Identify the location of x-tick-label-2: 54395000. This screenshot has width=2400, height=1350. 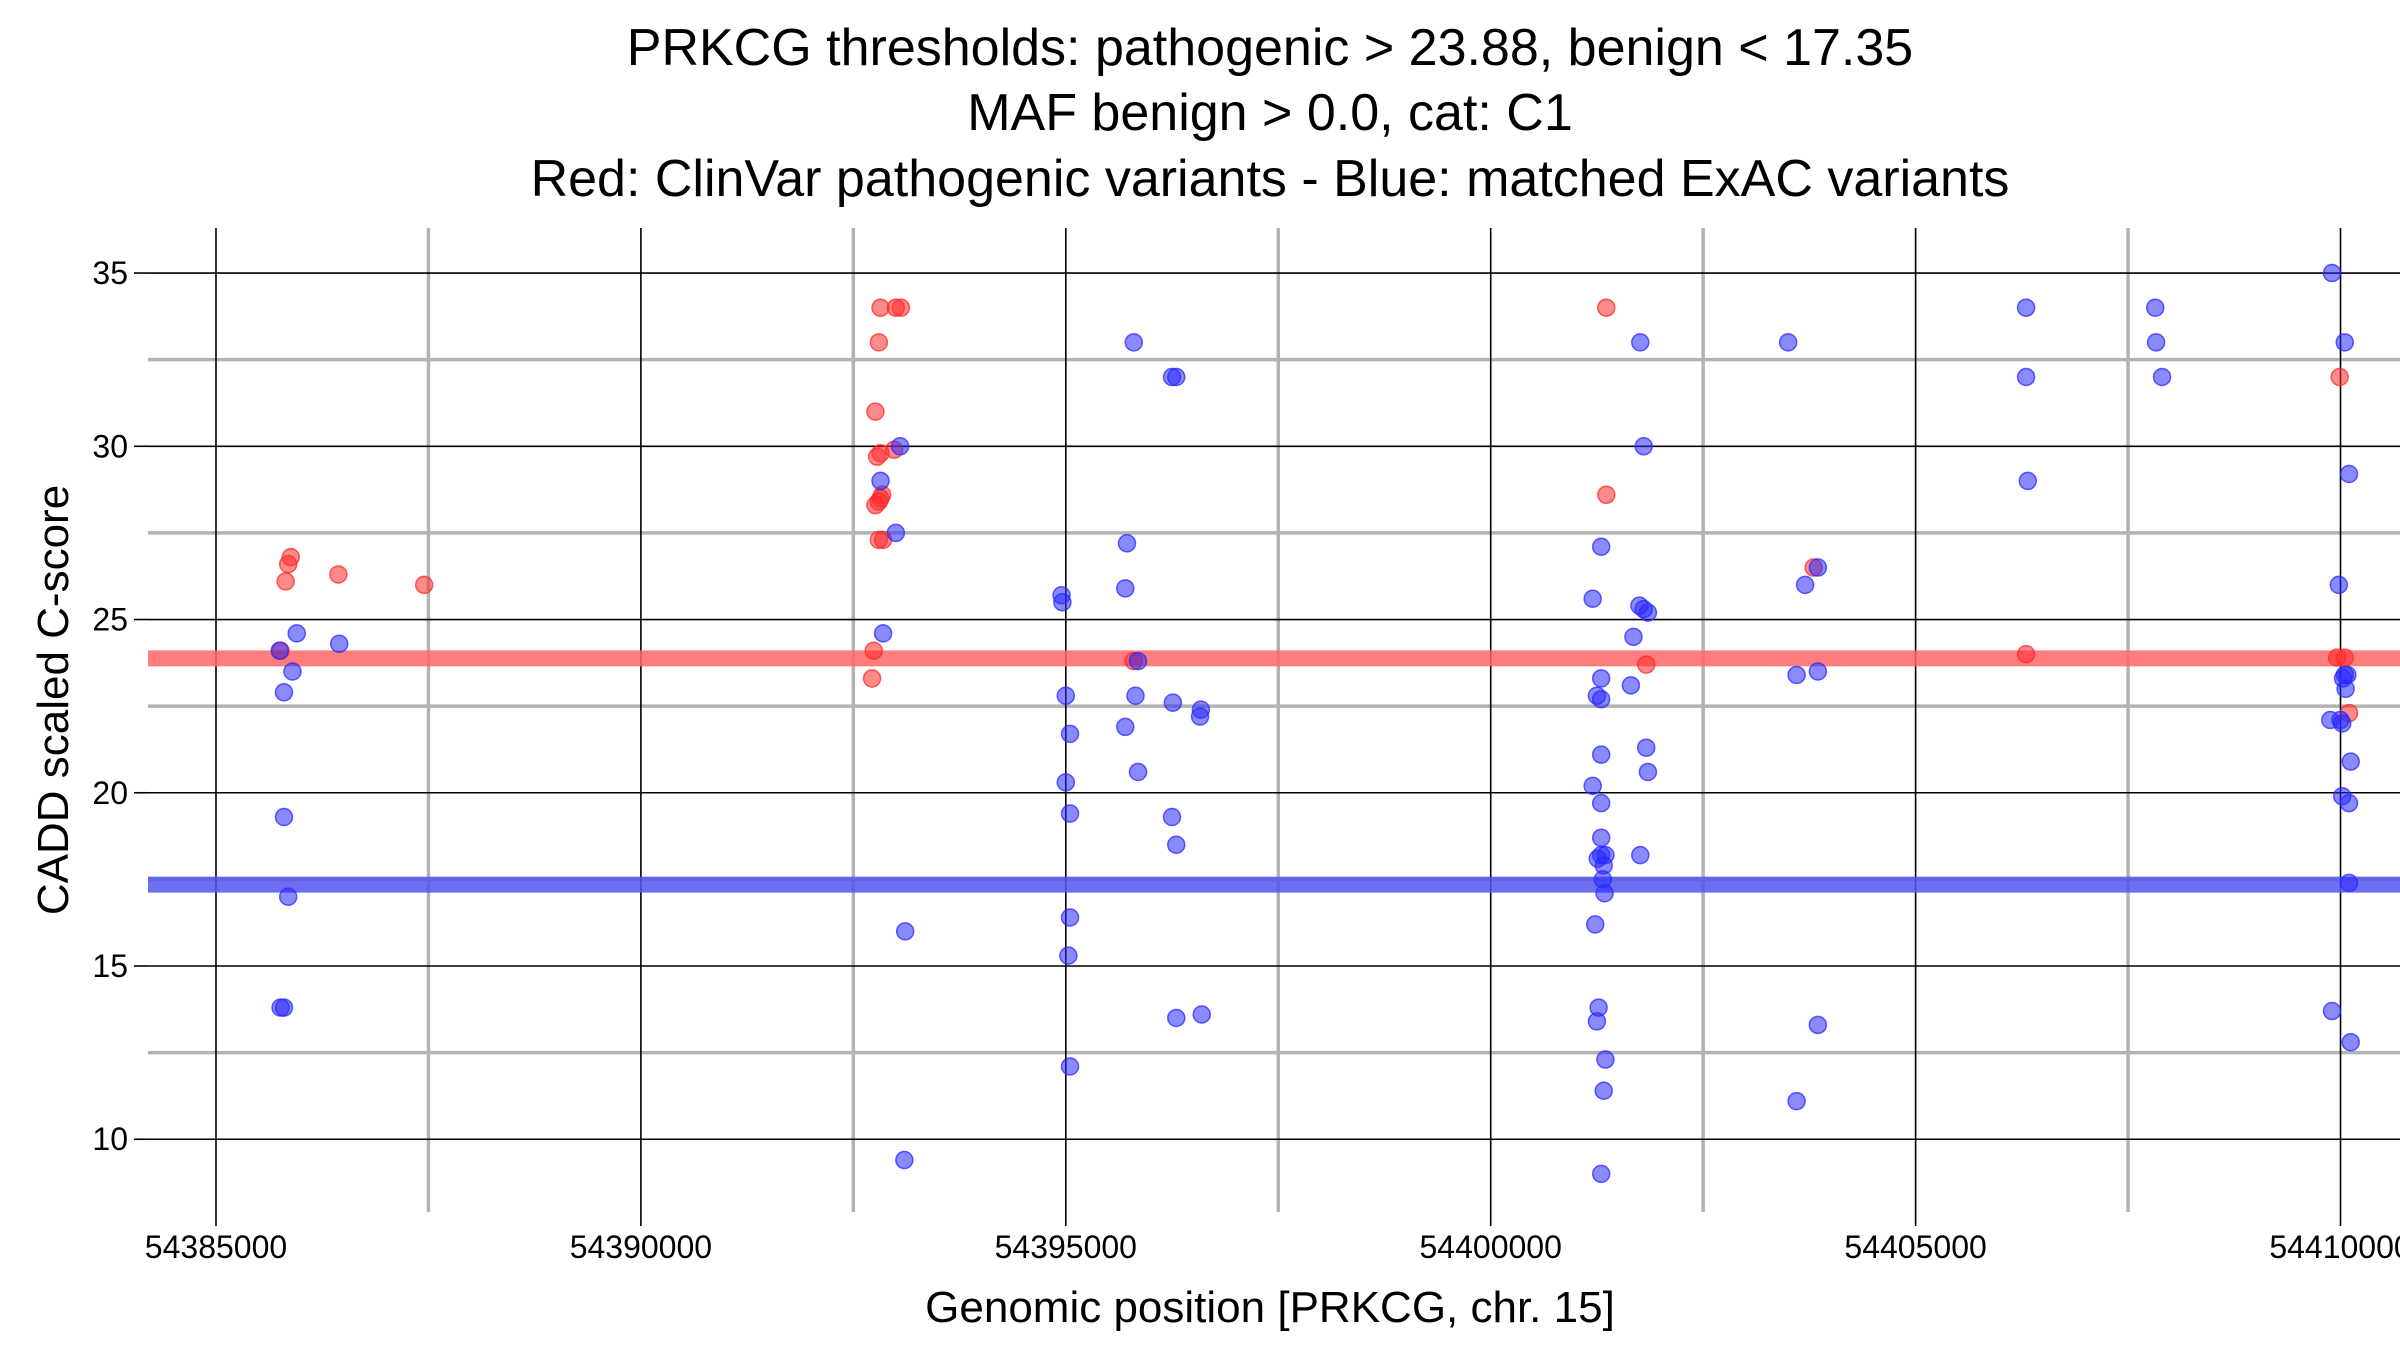
(1066, 1247).